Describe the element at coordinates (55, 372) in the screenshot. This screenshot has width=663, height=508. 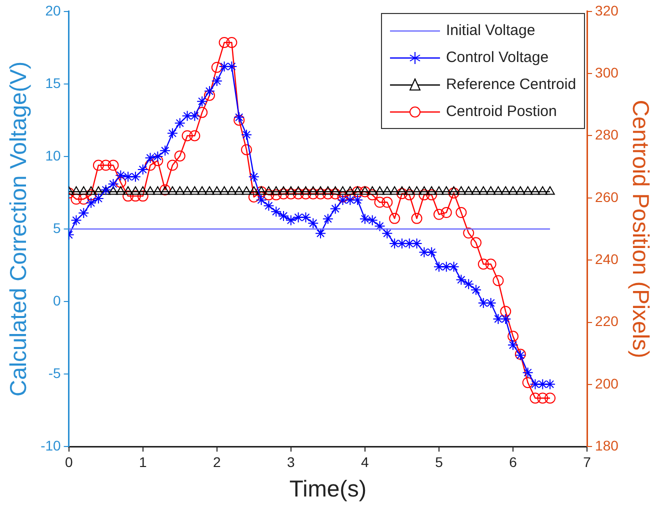
I see `y-tick-label: -5` at that location.